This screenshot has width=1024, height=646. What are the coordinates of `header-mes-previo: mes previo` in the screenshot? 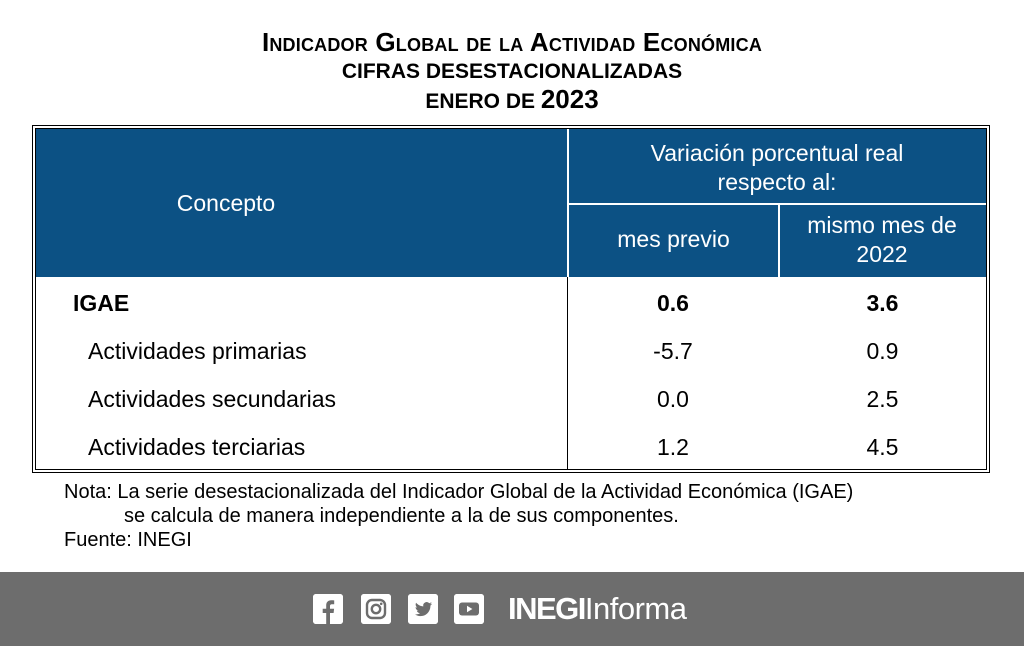 It's located at (673, 239).